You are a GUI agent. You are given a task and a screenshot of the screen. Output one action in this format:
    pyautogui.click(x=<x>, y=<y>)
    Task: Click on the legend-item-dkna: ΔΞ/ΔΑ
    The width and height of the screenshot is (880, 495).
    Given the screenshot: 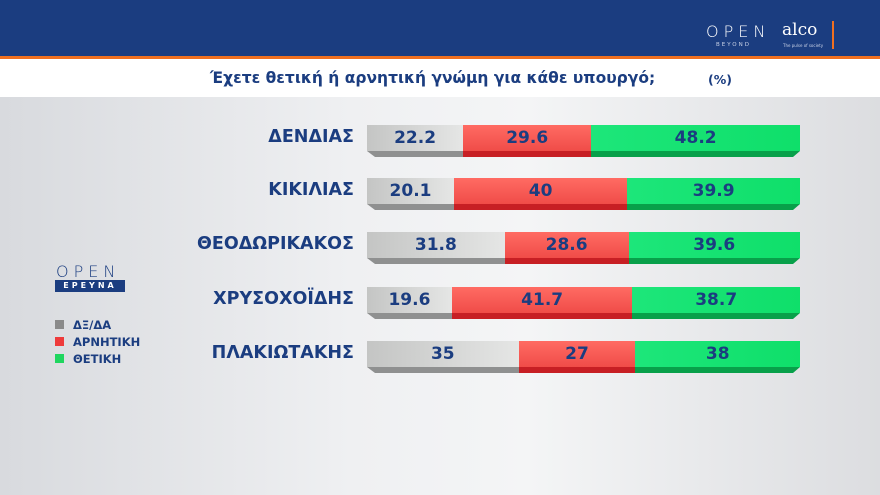 What is the action you would take?
    pyautogui.click(x=97, y=324)
    